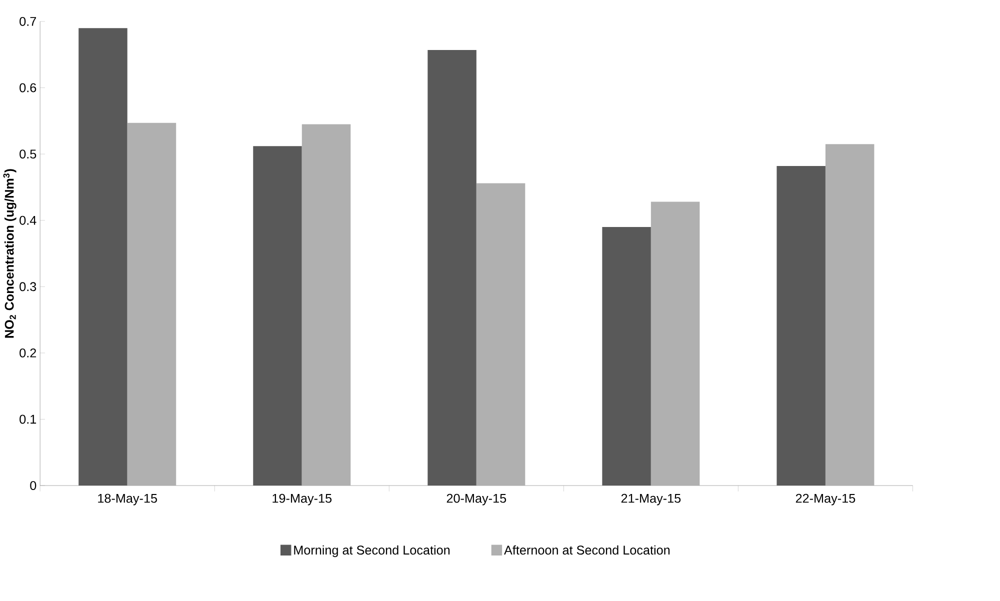  Describe the element at coordinates (9, 253) in the screenshot. I see `y-axis-title: NO$_{2}$ Concentration (ug/Nm$^{3}$)` at that location.